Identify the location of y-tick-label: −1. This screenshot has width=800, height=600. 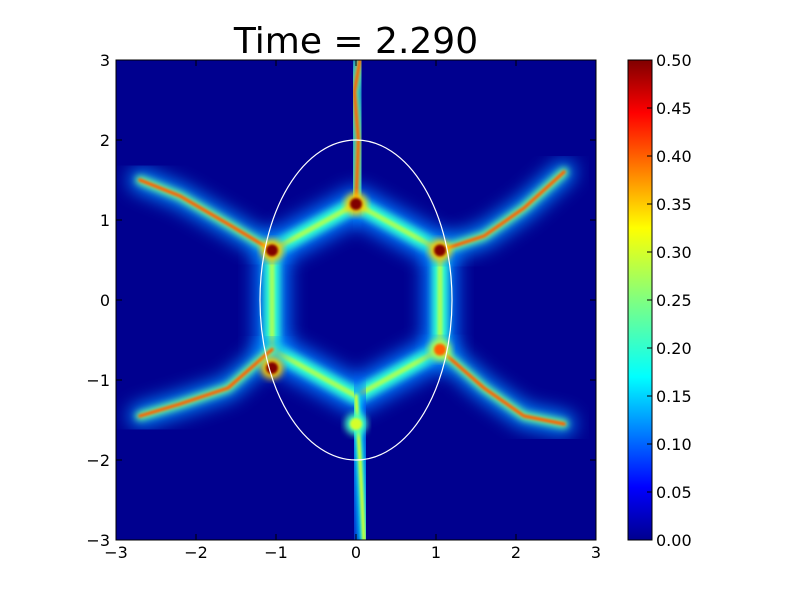
(98, 380).